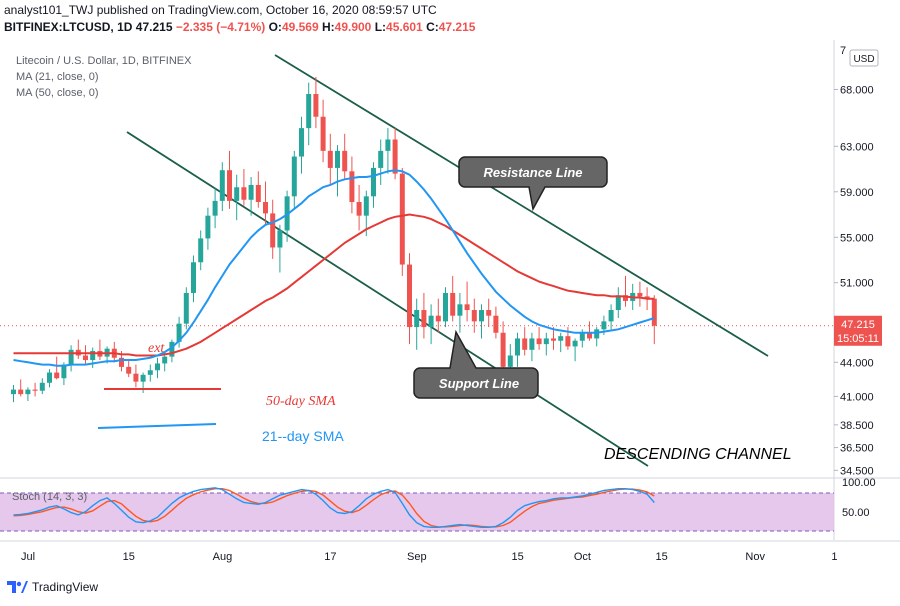 The image size is (900, 606). Describe the element at coordinates (857, 471) in the screenshot. I see `y-tick-label: 34.500` at that location.